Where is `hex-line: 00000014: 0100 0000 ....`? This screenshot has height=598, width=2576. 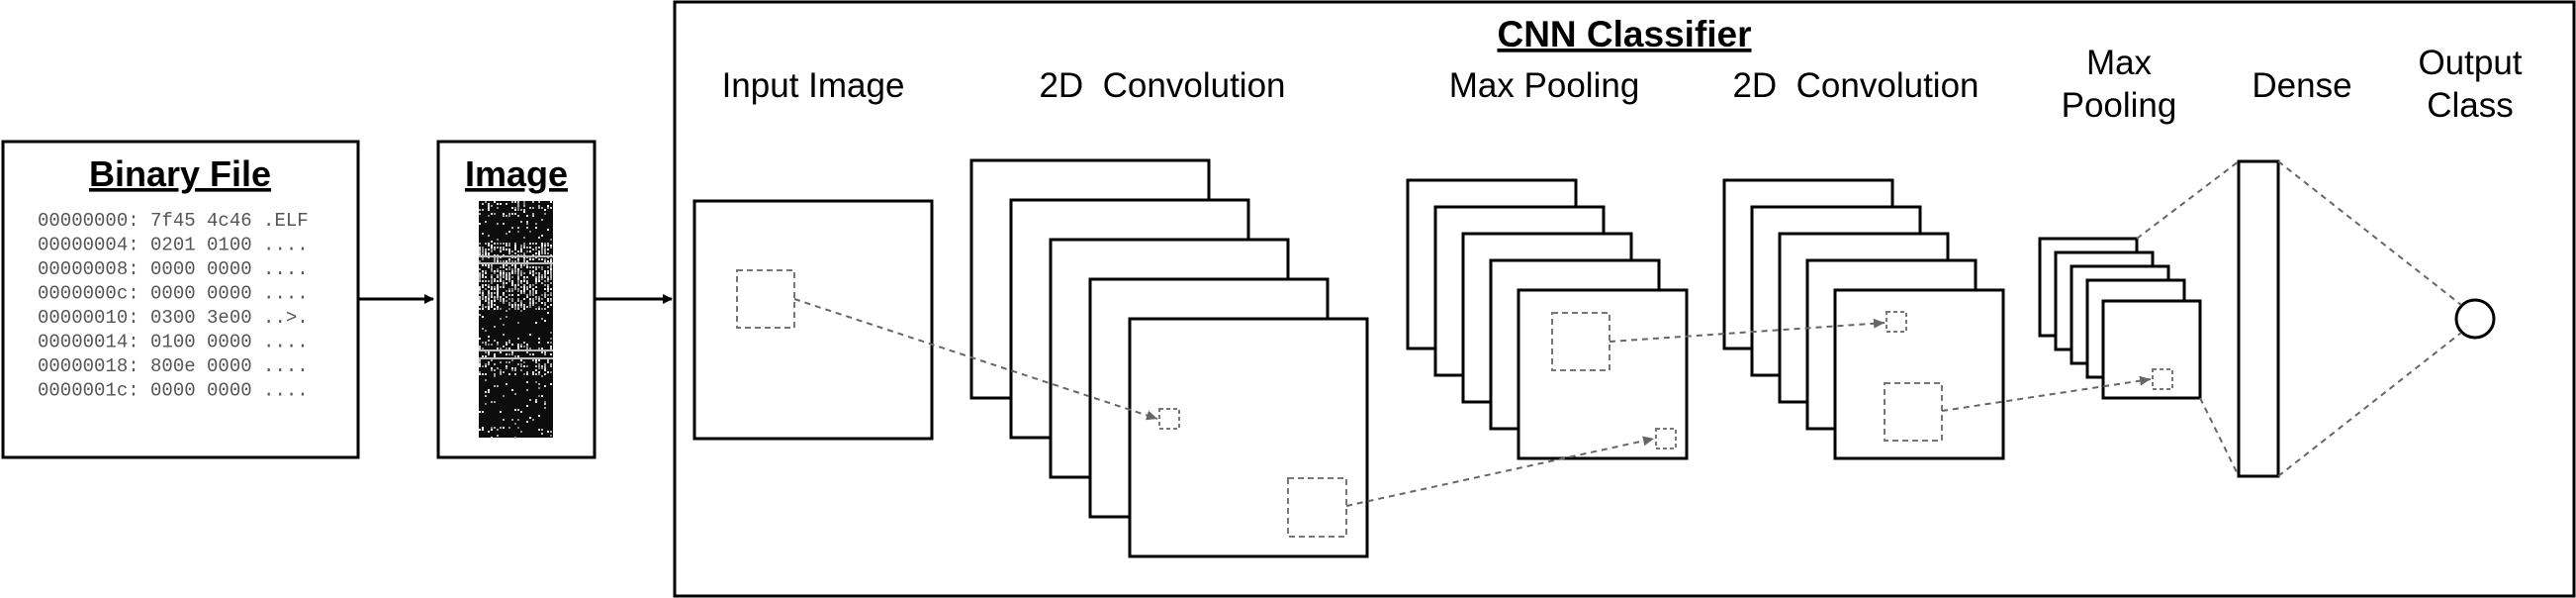 hex-line: 00000014: 0100 0000 .... is located at coordinates (174, 342).